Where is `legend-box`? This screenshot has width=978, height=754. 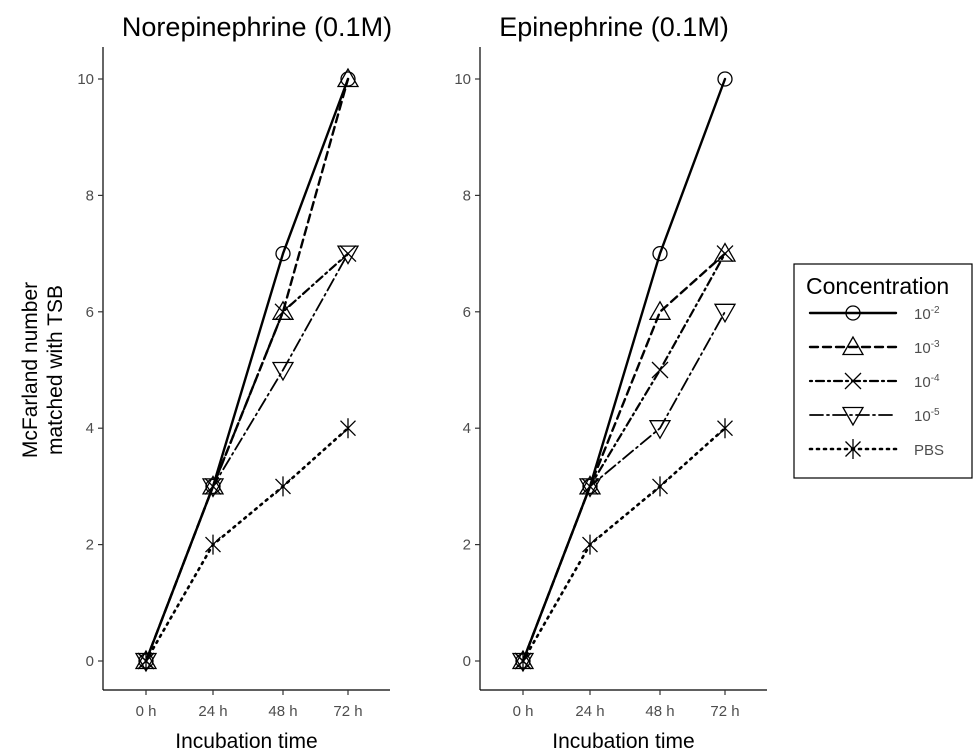
legend-box is located at coordinates (883, 371).